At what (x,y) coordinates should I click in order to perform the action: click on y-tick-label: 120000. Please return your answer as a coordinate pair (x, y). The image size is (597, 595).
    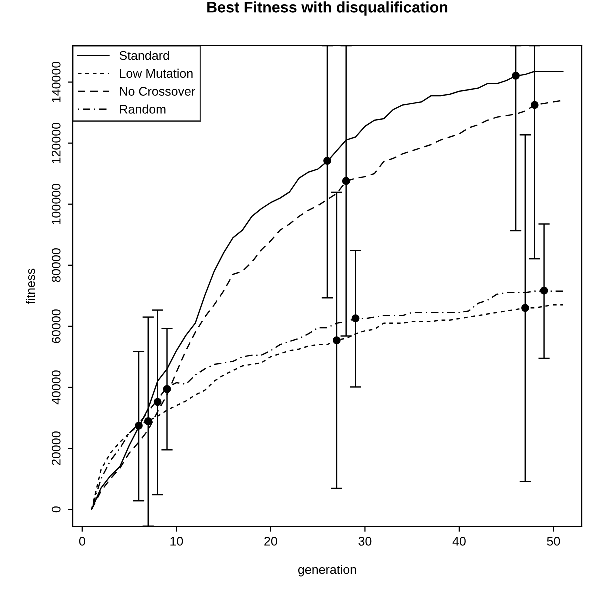
    Looking at the image, I should click on (56, 143).